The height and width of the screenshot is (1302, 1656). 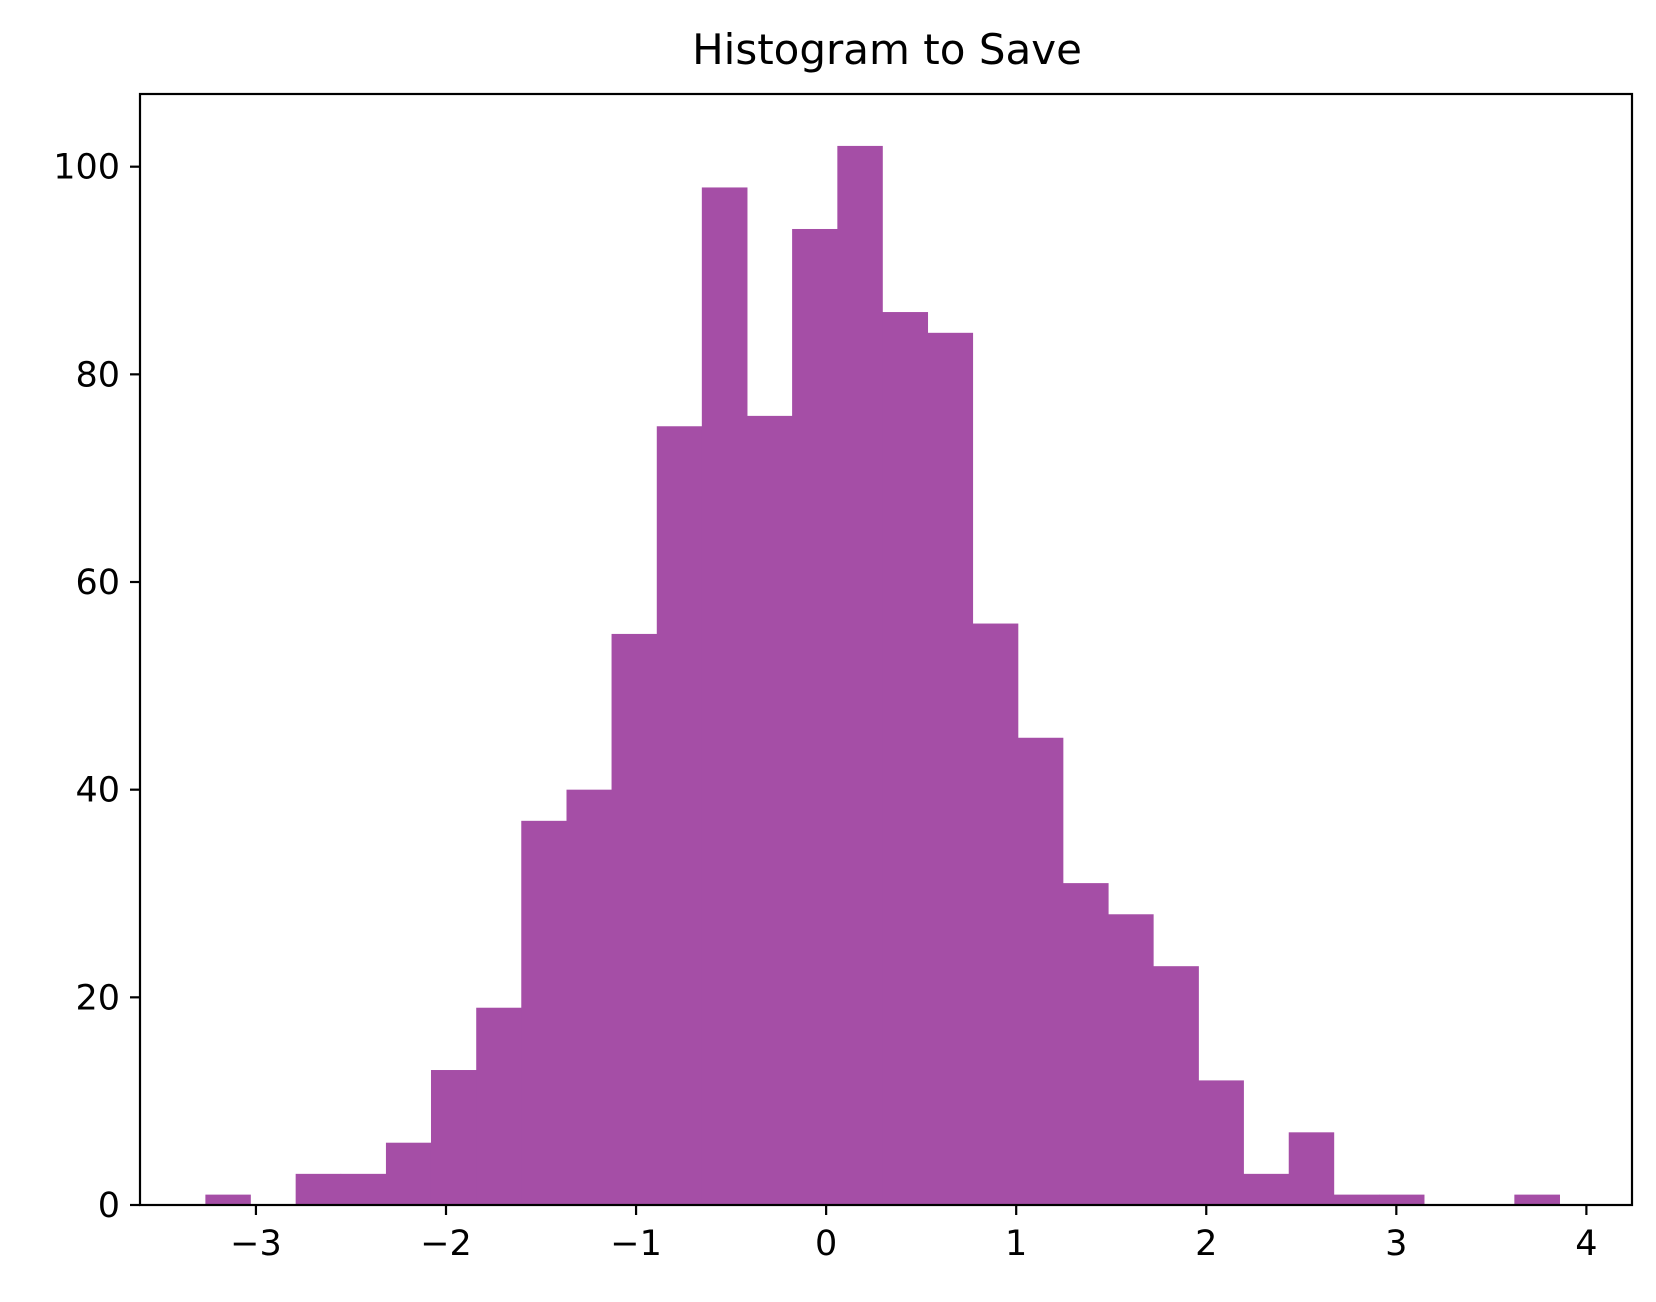 What do you see at coordinates (97, 791) in the screenshot?
I see `y-tick-label: 40` at bounding box center [97, 791].